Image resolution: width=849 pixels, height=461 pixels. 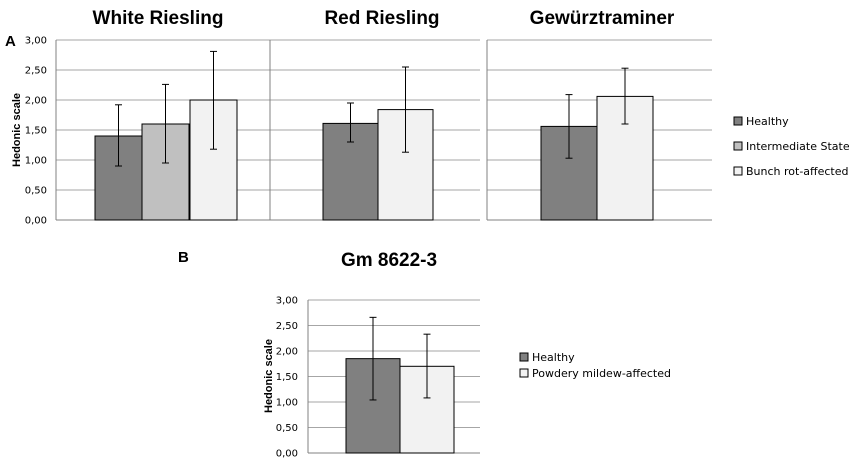 I want to click on chart-3: Gewürztraminer, so click(x=599, y=114).